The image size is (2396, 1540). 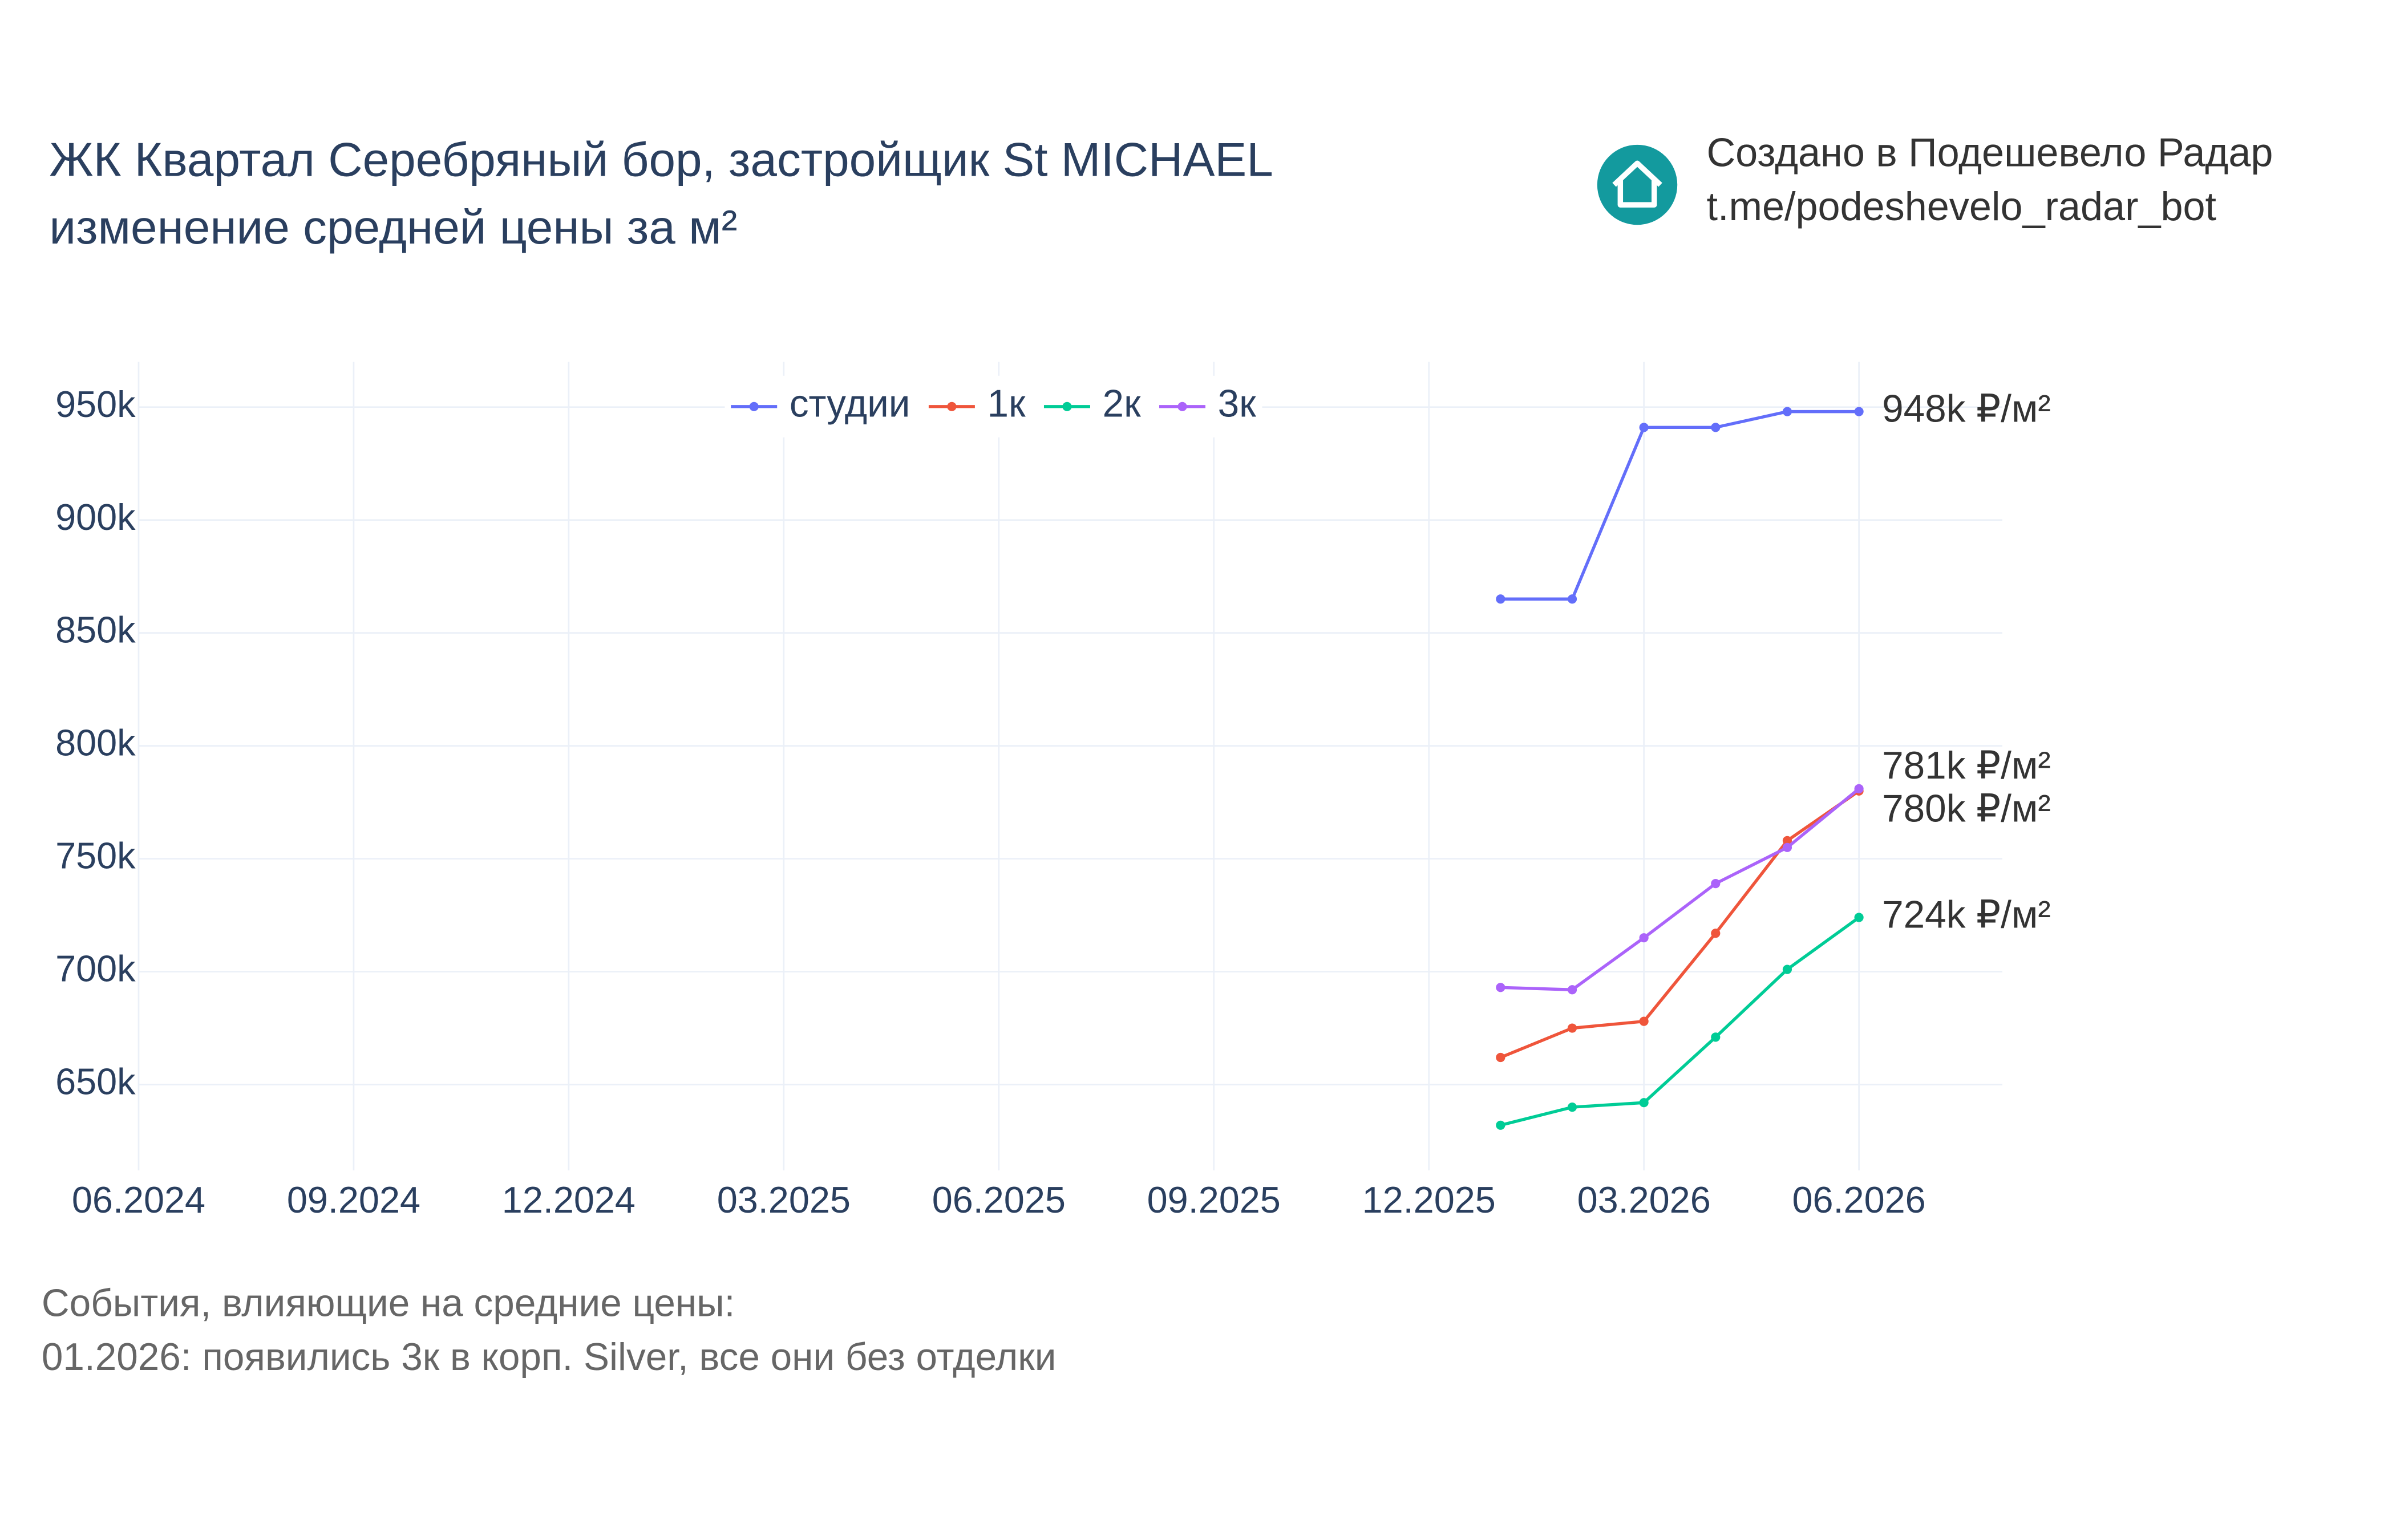 I want to click on y-tick-label: 700k, so click(x=95, y=969).